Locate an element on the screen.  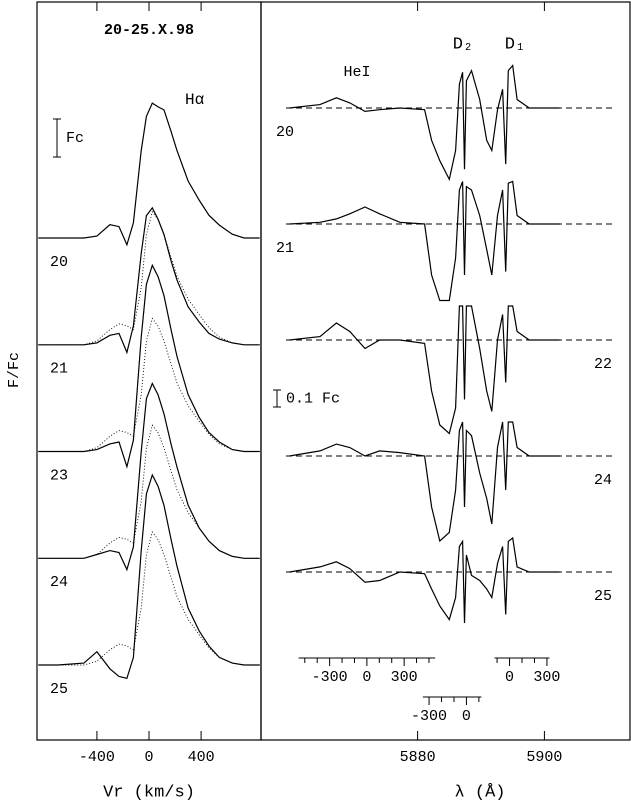
y-axis-label: F/Fc is located at coordinates (14, 370).